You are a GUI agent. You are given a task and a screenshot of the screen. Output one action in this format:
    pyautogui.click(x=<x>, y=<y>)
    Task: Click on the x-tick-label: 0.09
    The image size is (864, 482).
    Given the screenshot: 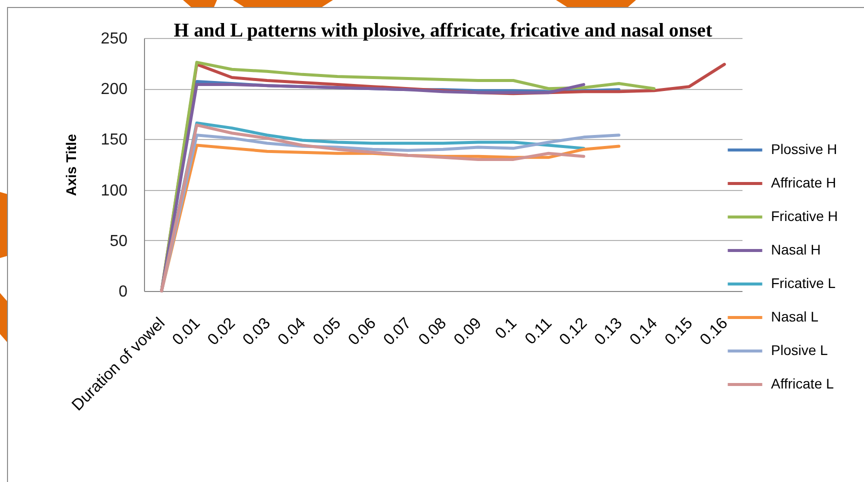 What is the action you would take?
    pyautogui.click(x=468, y=331)
    